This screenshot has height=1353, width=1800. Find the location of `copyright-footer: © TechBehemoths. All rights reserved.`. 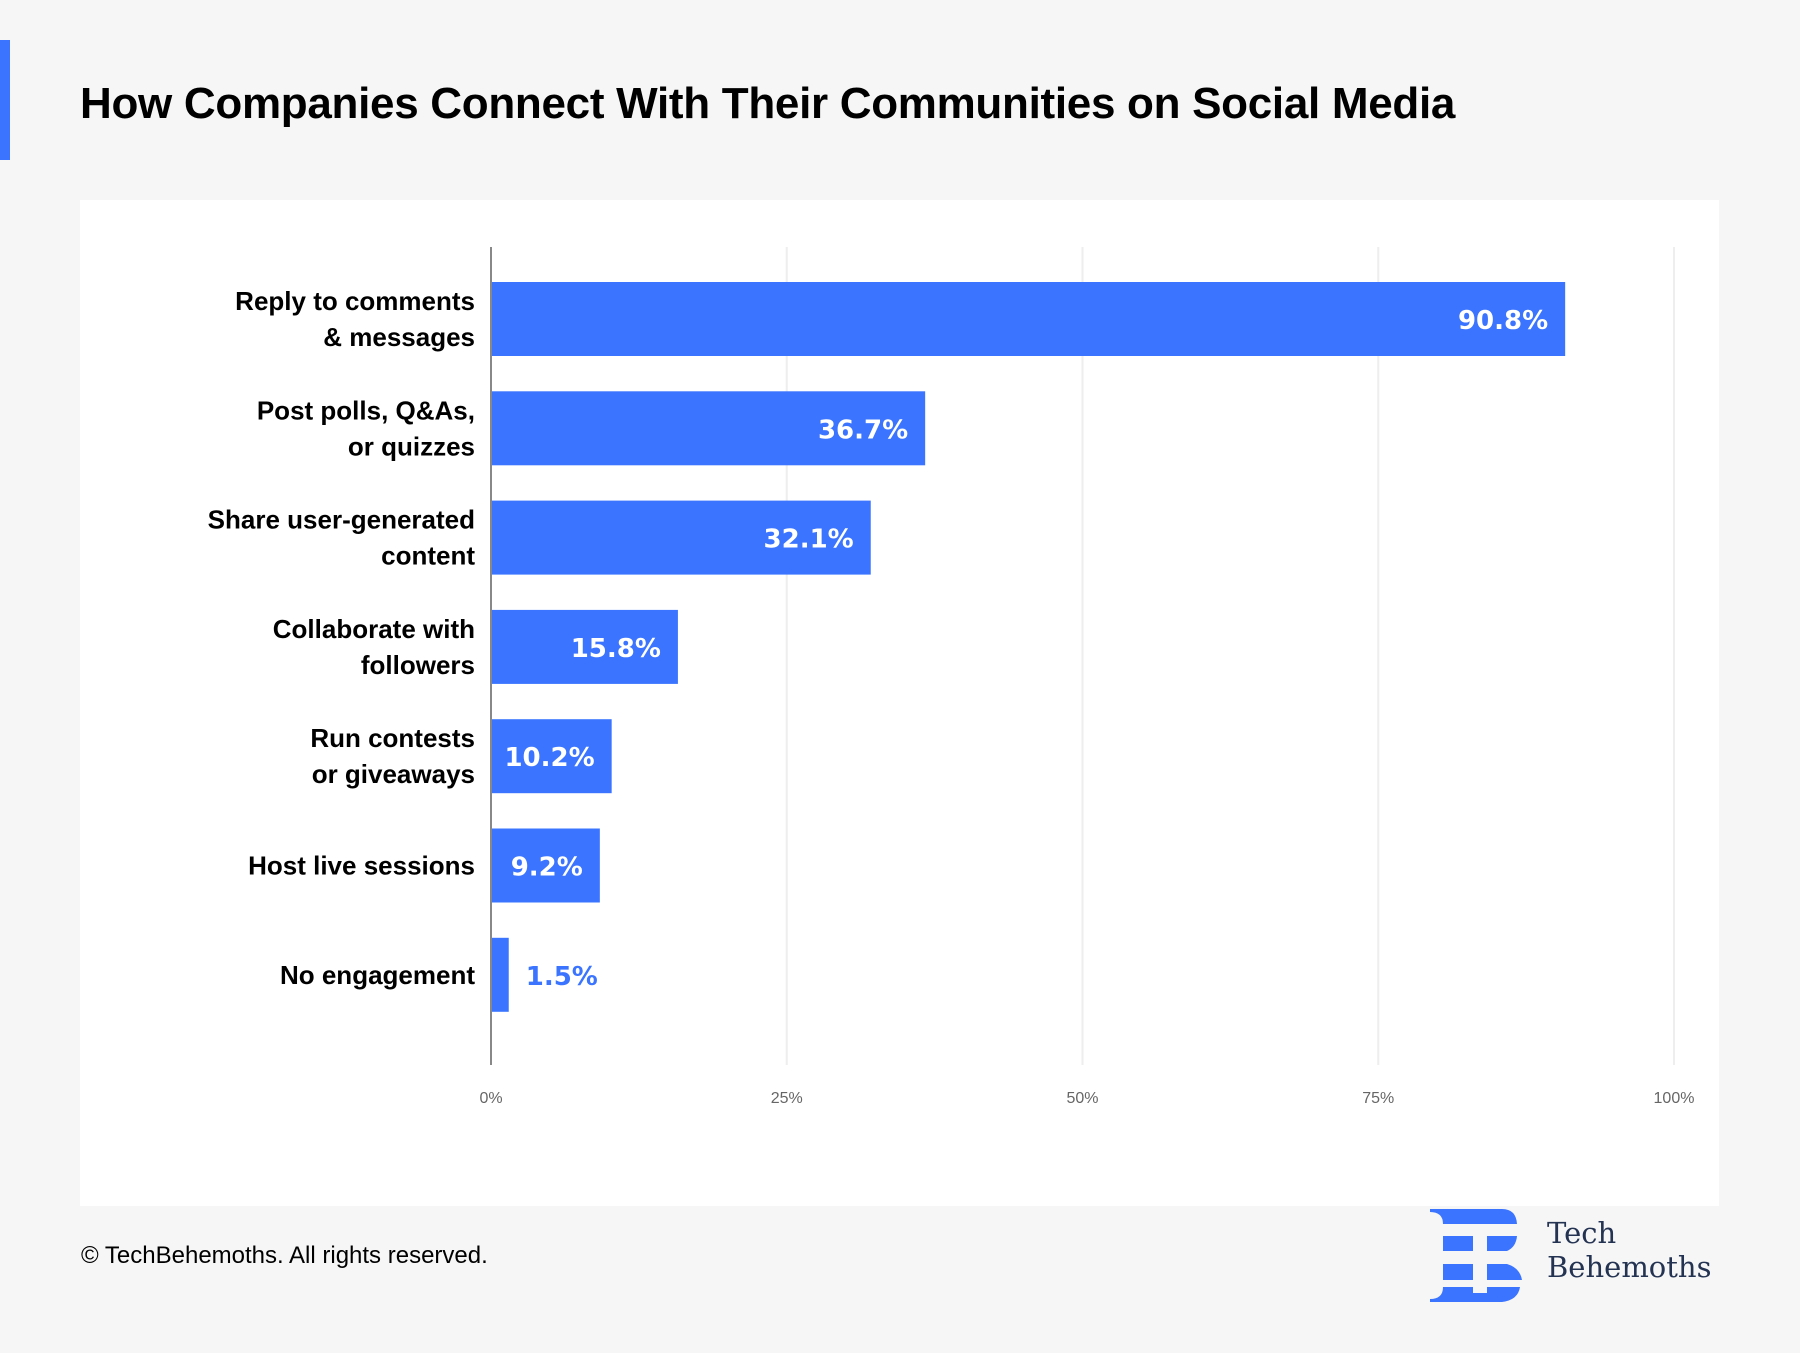

copyright-footer: © TechBehemoths. All rights reserved. is located at coordinates (284, 1255).